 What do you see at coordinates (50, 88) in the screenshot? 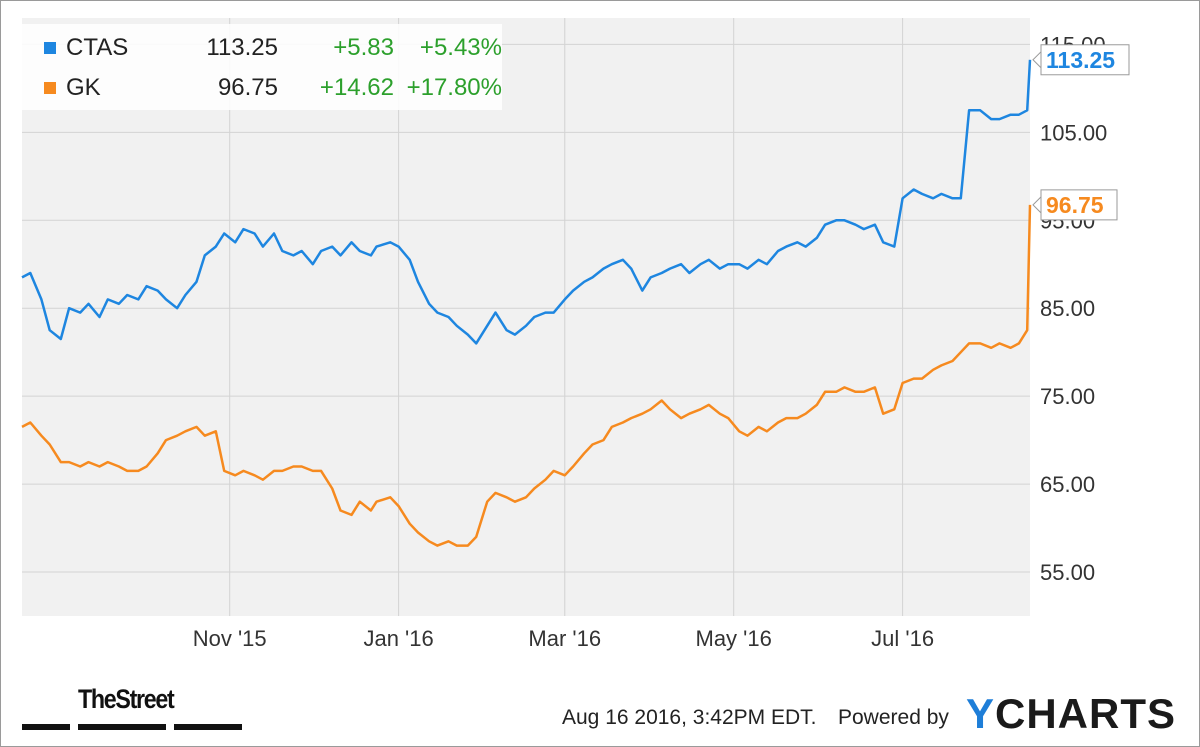
I see `legend-swatch-gk` at bounding box center [50, 88].